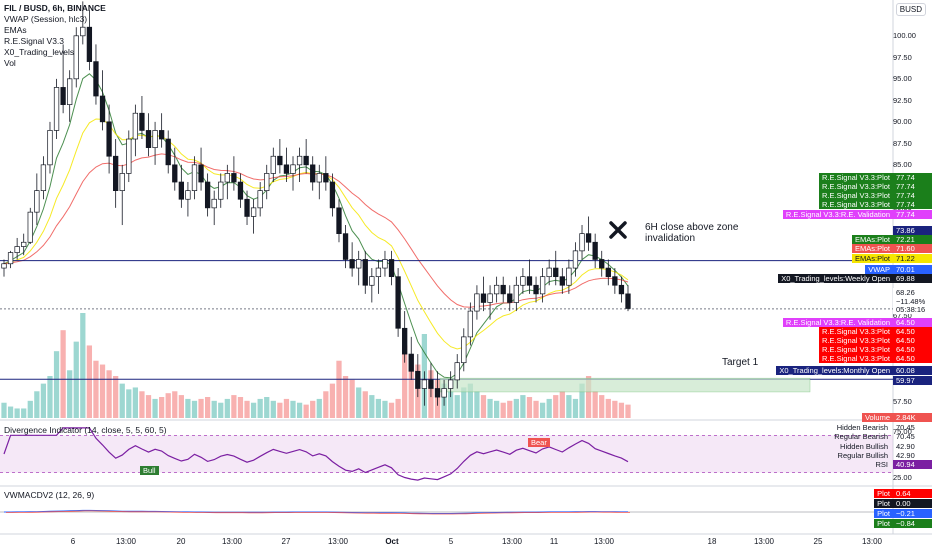 This screenshot has width=932, height=550. Describe the element at coordinates (712, 541) in the screenshot. I see `time-tick-label: 18` at that location.